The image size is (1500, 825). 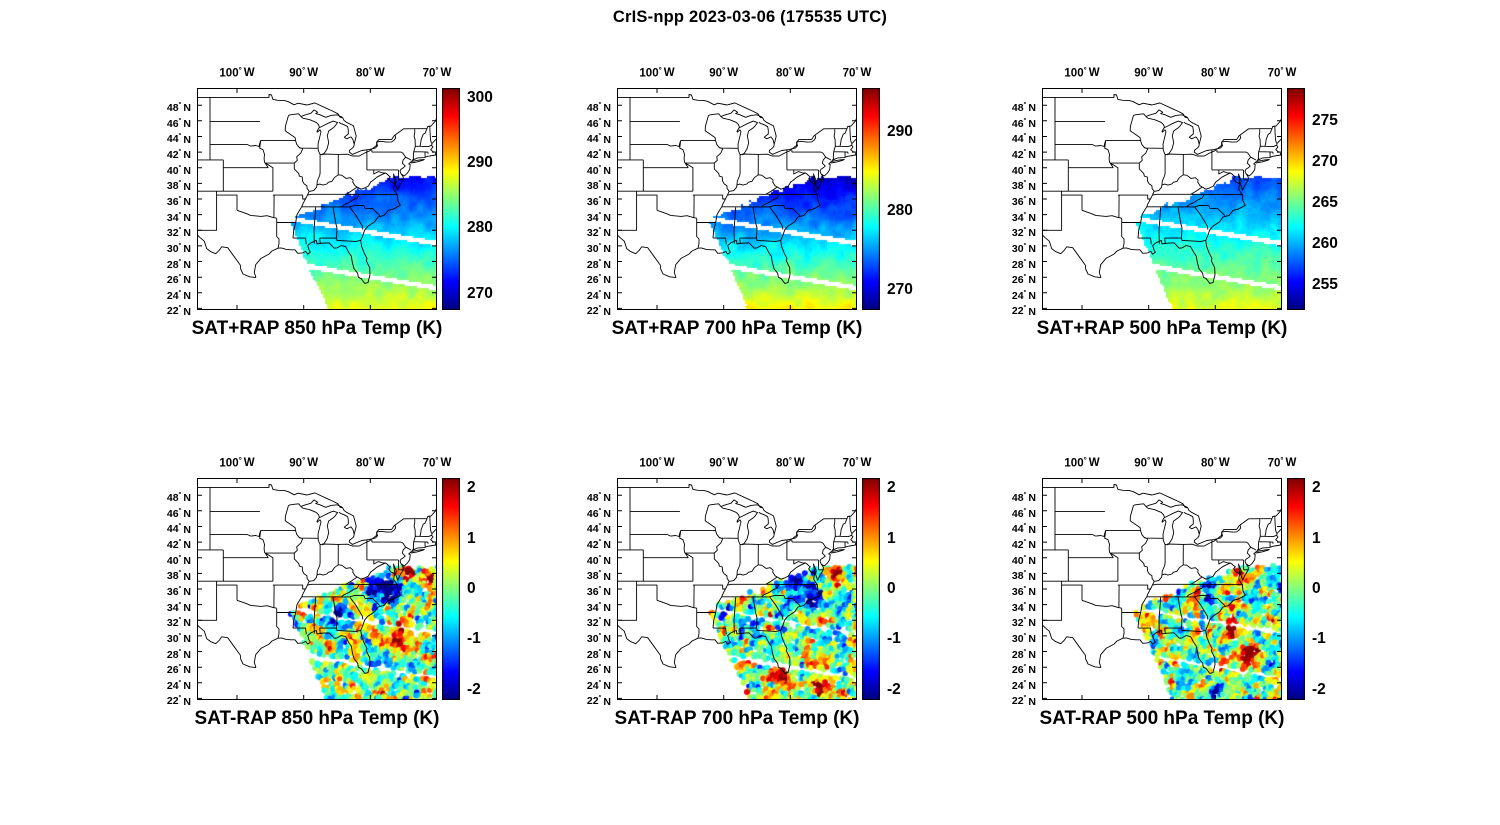 What do you see at coordinates (1325, 244) in the screenshot?
I see `colorbar-tick-label: 260` at bounding box center [1325, 244].